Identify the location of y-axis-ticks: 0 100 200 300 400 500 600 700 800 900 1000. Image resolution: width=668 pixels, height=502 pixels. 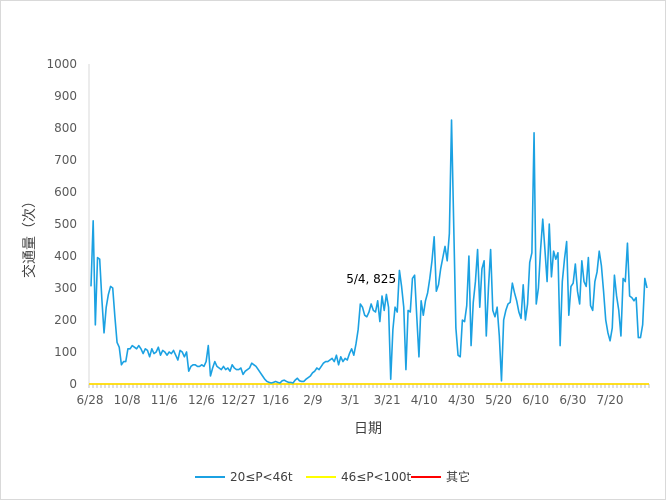
(68, 224).